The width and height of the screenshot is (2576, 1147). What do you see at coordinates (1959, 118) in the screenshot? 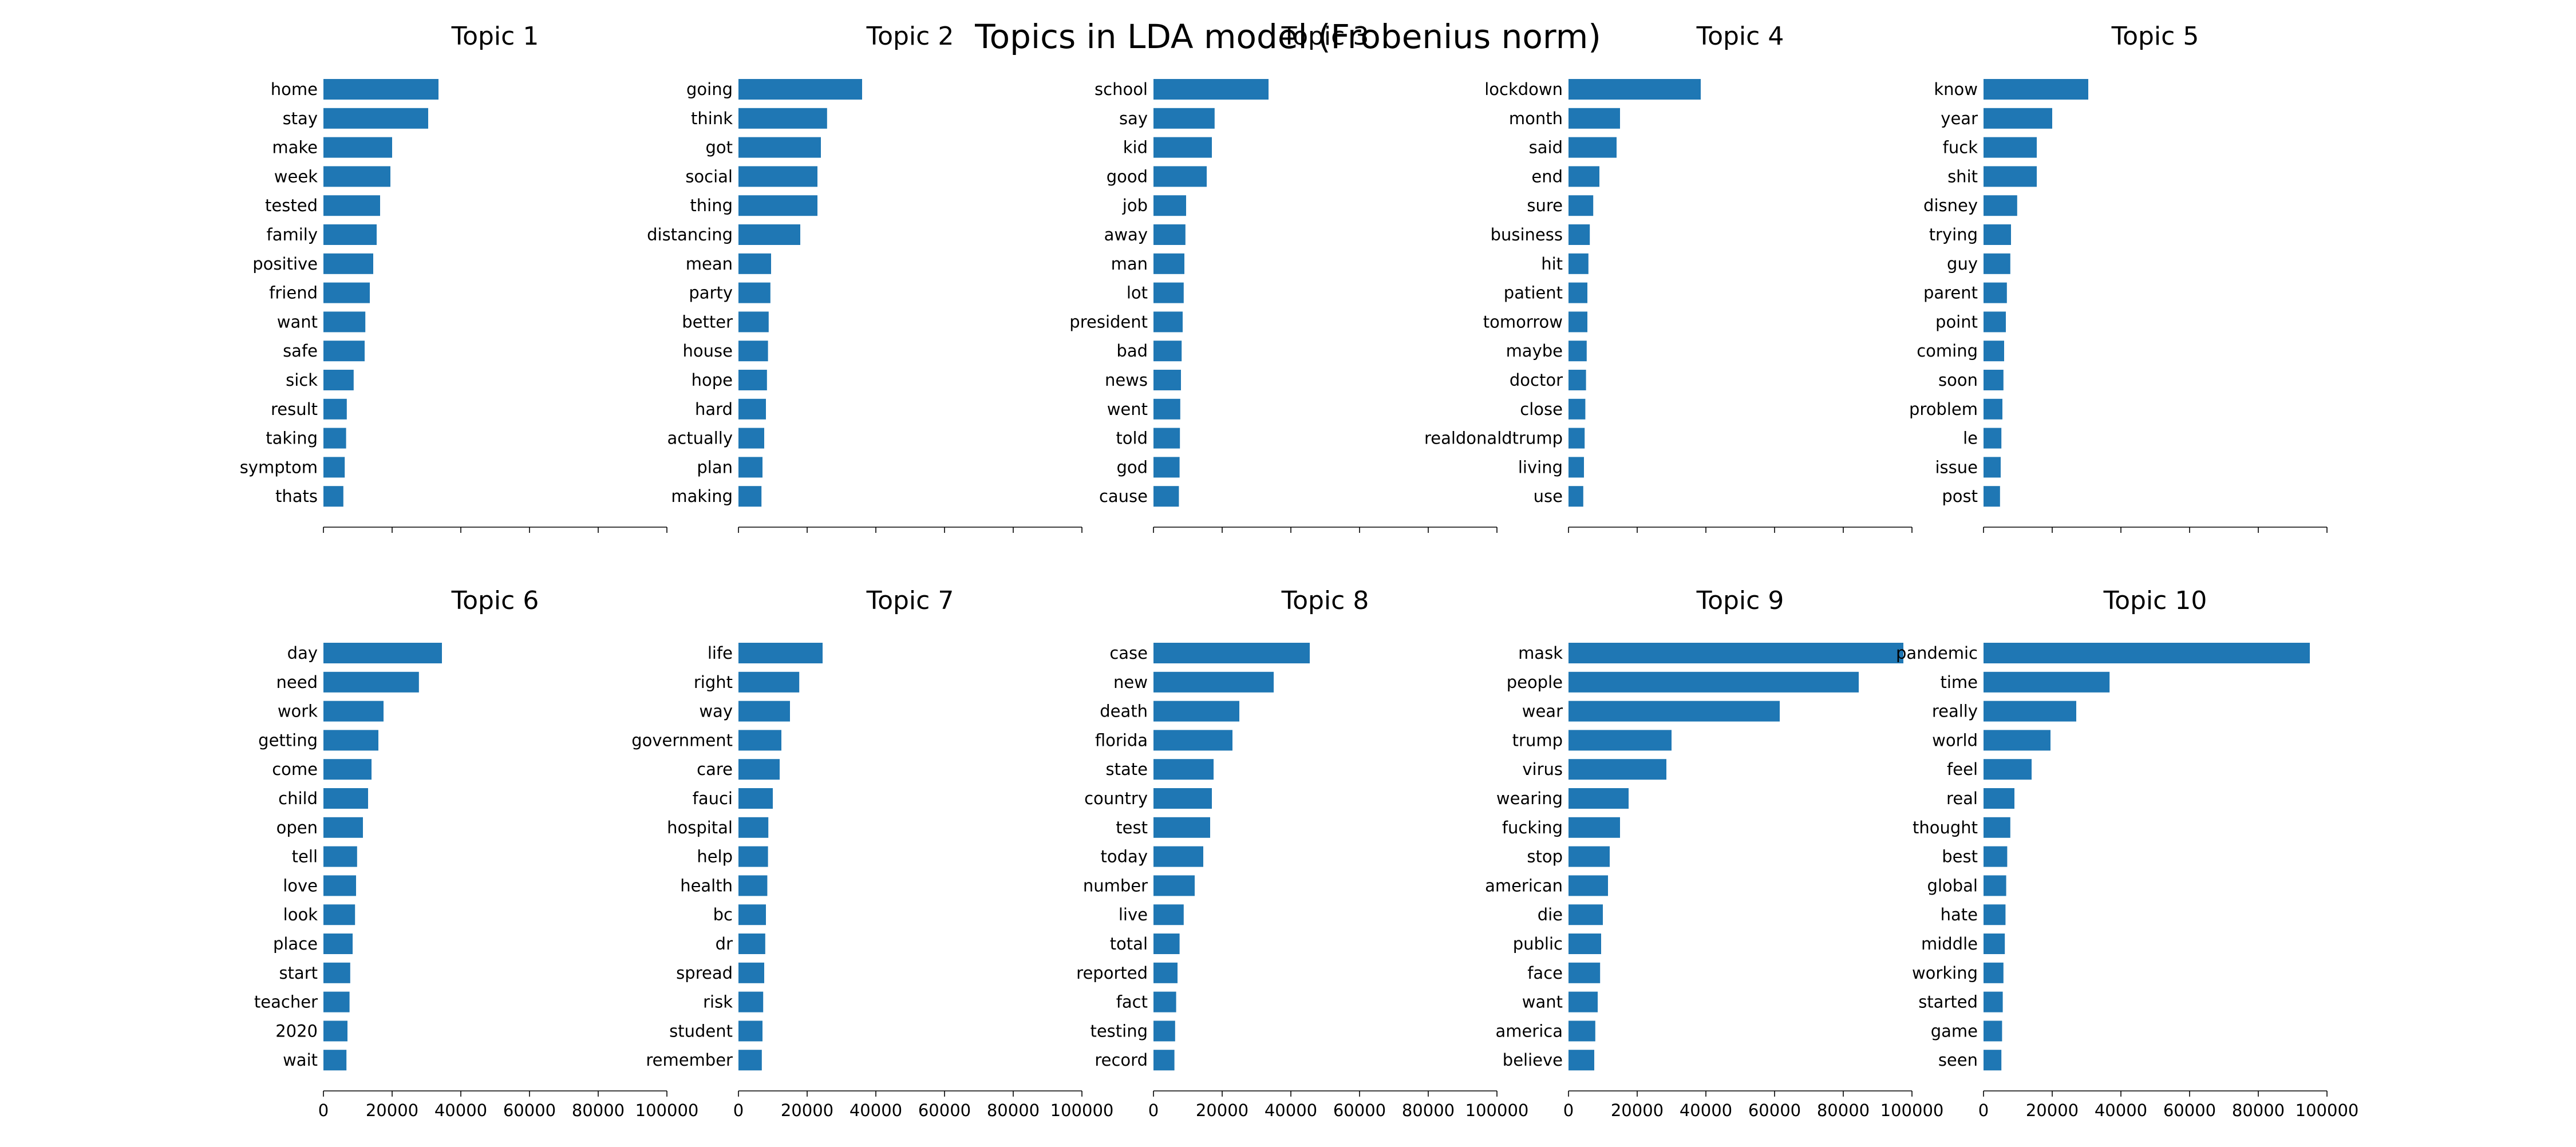
I see `category-label: year` at bounding box center [1959, 118].